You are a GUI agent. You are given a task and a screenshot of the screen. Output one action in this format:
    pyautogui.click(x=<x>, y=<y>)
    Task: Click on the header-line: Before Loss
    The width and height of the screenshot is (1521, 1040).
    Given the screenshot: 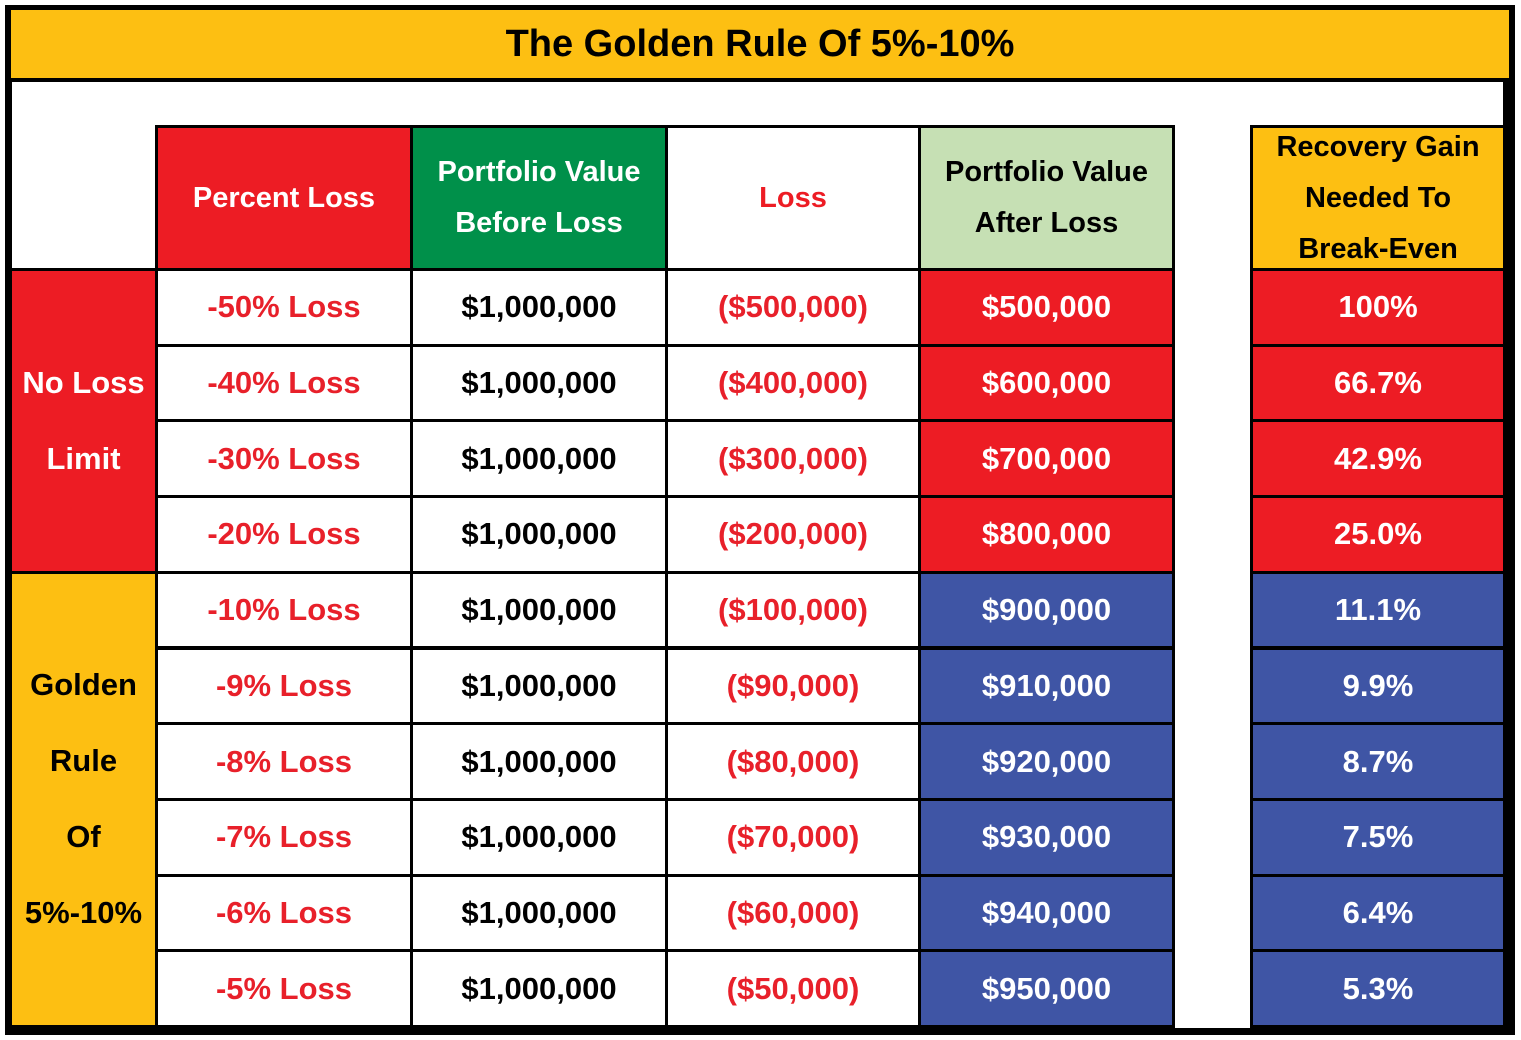 What is the action you would take?
    pyautogui.click(x=539, y=223)
    